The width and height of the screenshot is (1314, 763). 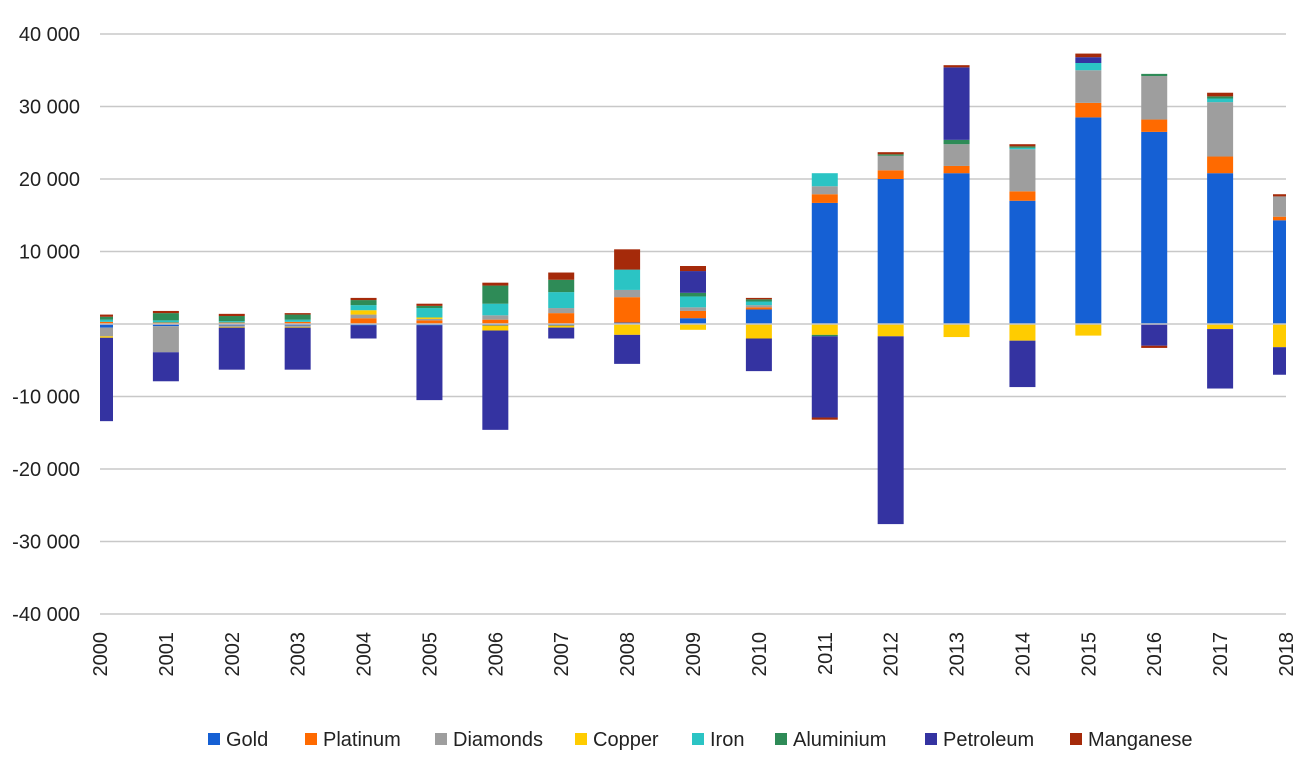 What do you see at coordinates (441, 739) in the screenshot?
I see `legend-swatch-diamonds` at bounding box center [441, 739].